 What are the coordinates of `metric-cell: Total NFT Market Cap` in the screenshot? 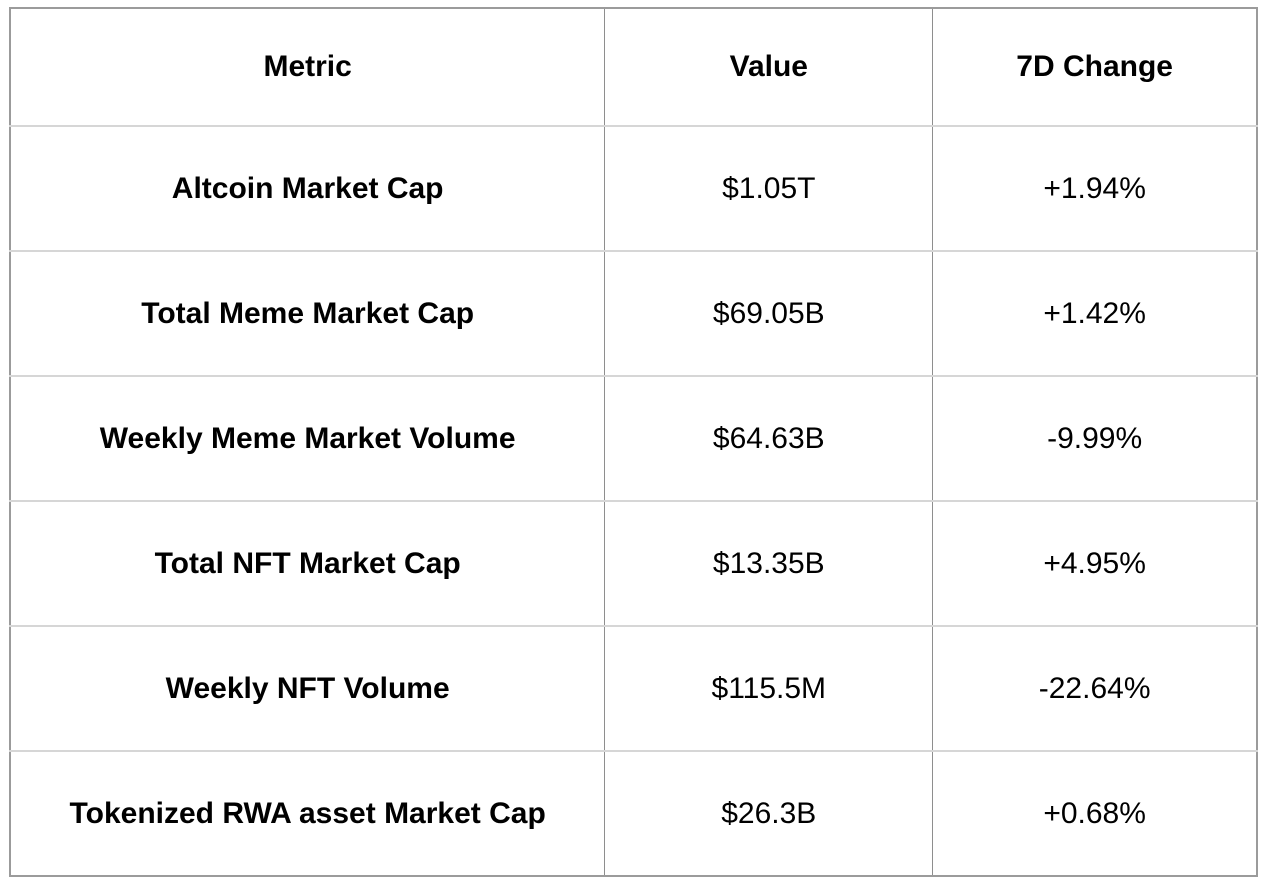 It's located at (307, 563).